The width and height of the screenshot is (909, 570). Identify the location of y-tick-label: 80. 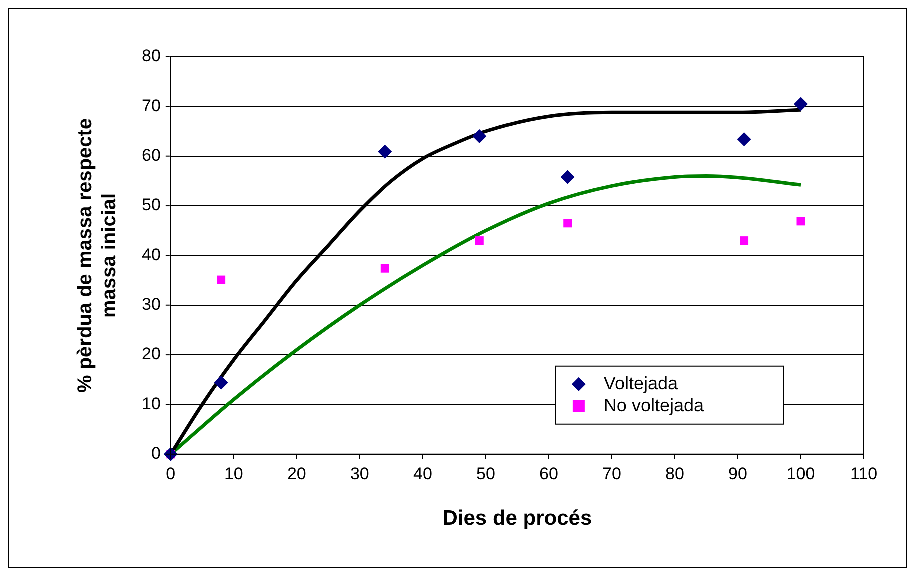
(151, 56).